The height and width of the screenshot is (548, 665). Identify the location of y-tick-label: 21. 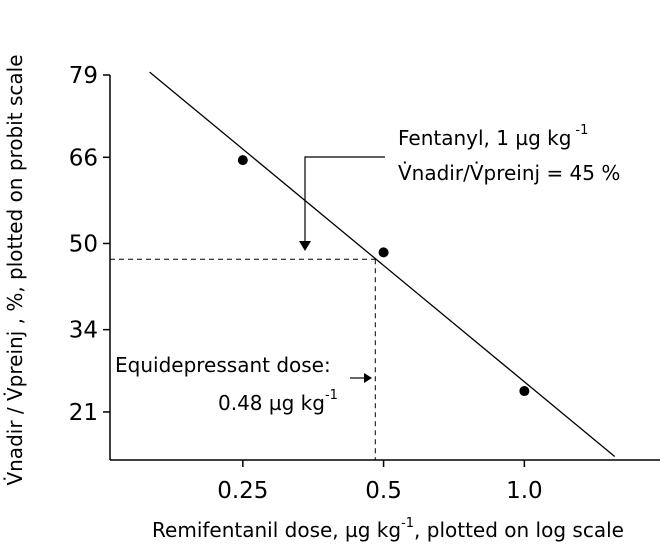
(83, 413).